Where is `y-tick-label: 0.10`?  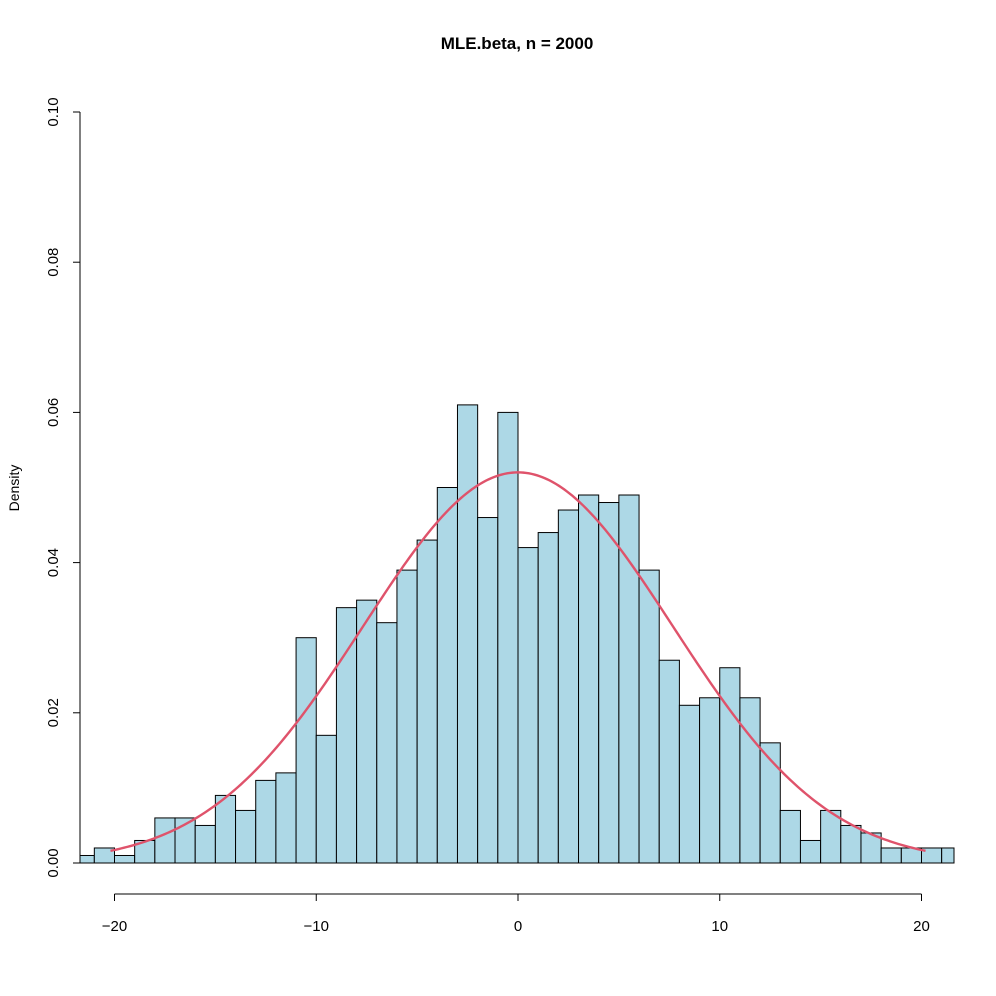 y-tick-label: 0.10 is located at coordinates (53, 111).